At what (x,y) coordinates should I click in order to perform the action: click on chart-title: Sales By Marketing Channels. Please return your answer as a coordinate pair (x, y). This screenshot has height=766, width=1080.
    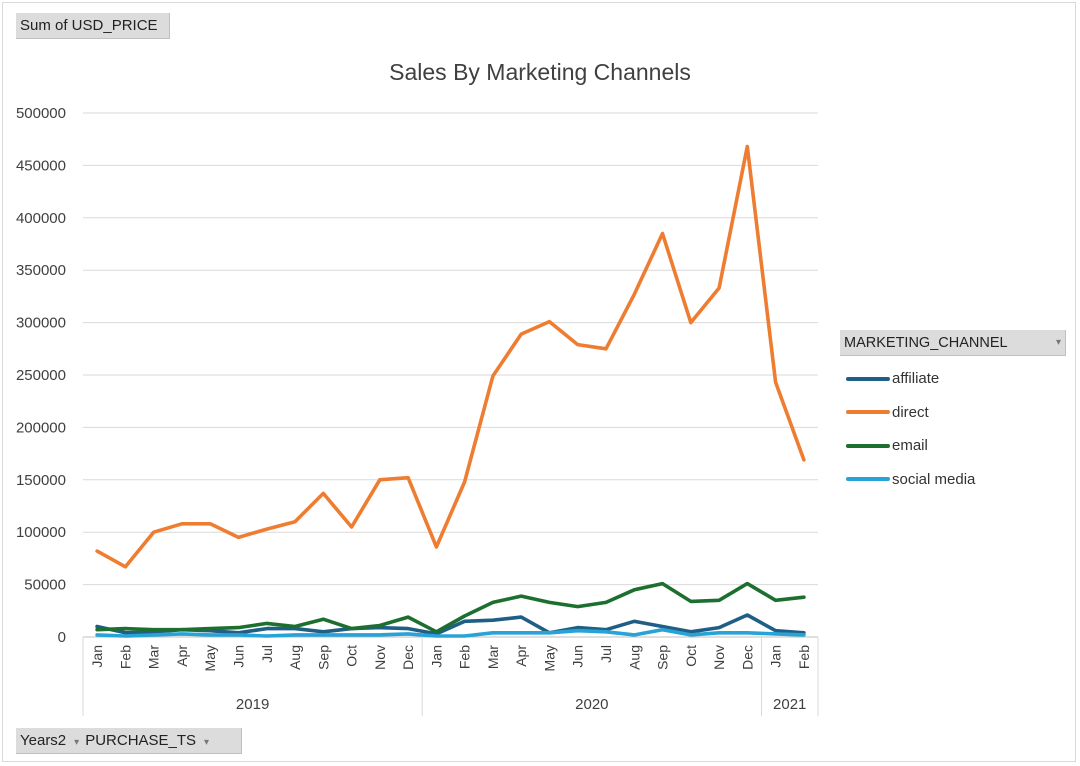
    Looking at the image, I should click on (540, 72).